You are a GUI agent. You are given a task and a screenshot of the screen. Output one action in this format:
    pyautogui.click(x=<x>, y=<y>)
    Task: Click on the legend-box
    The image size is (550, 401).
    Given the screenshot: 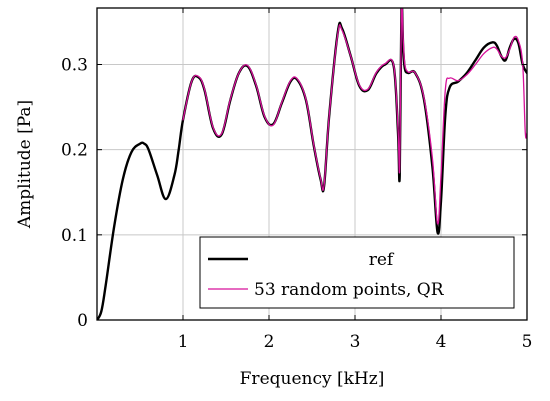 What is the action you would take?
    pyautogui.click(x=357, y=272)
    